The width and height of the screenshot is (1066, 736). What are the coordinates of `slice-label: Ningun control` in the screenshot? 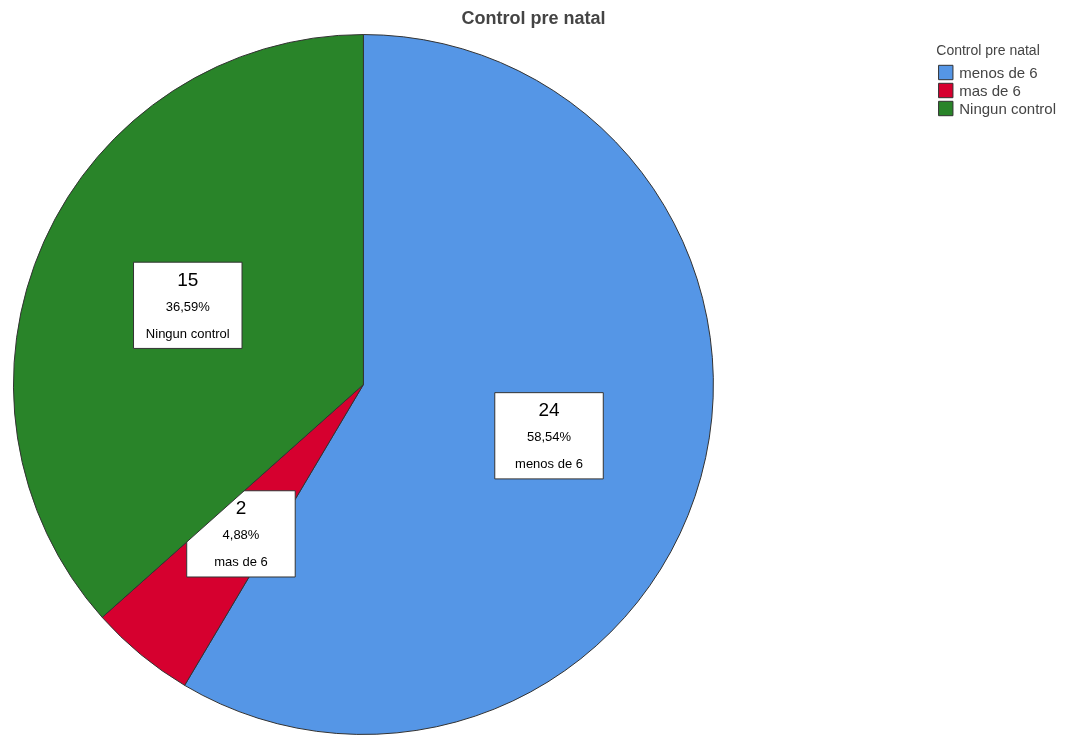 It's located at (187, 333).